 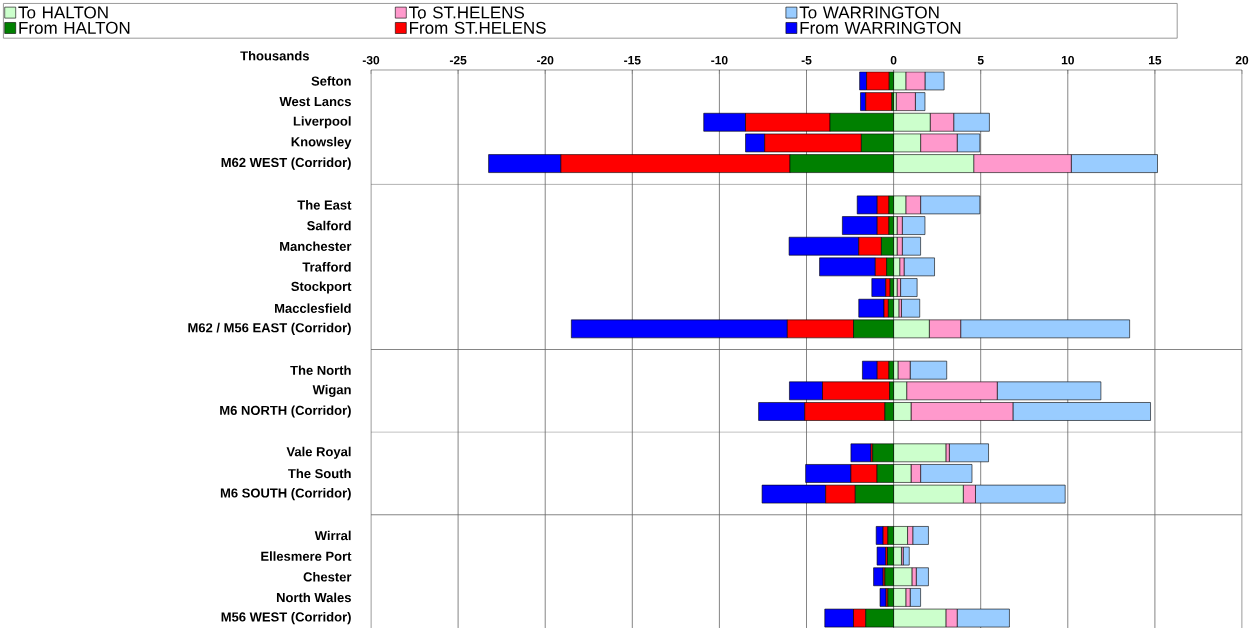 What do you see at coordinates (324, 205) in the screenshot?
I see `y-tick-label: The East` at bounding box center [324, 205].